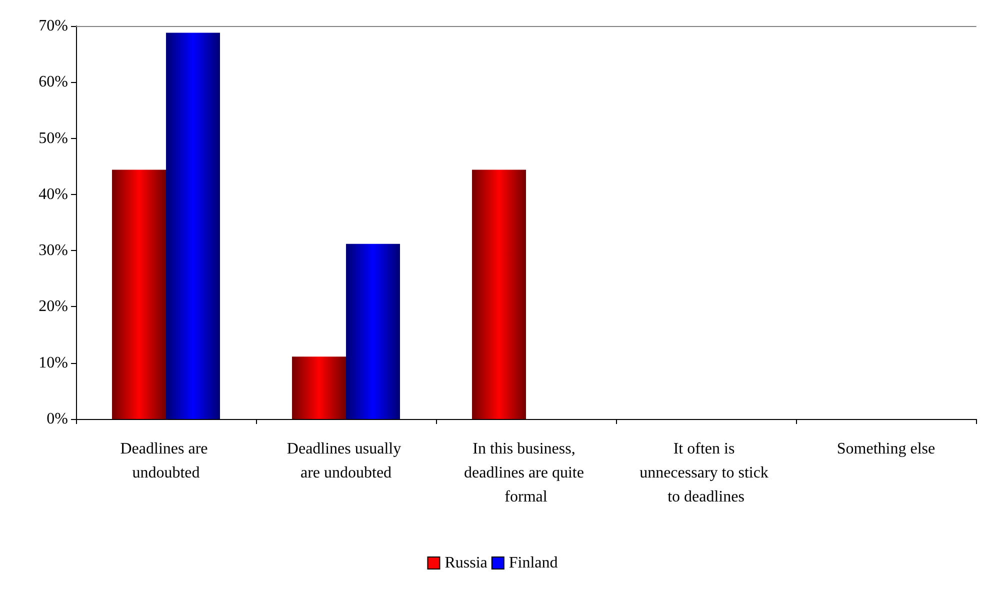 This screenshot has height=592, width=985. What do you see at coordinates (53, 307) in the screenshot?
I see `y-tick-label: 20%` at bounding box center [53, 307].